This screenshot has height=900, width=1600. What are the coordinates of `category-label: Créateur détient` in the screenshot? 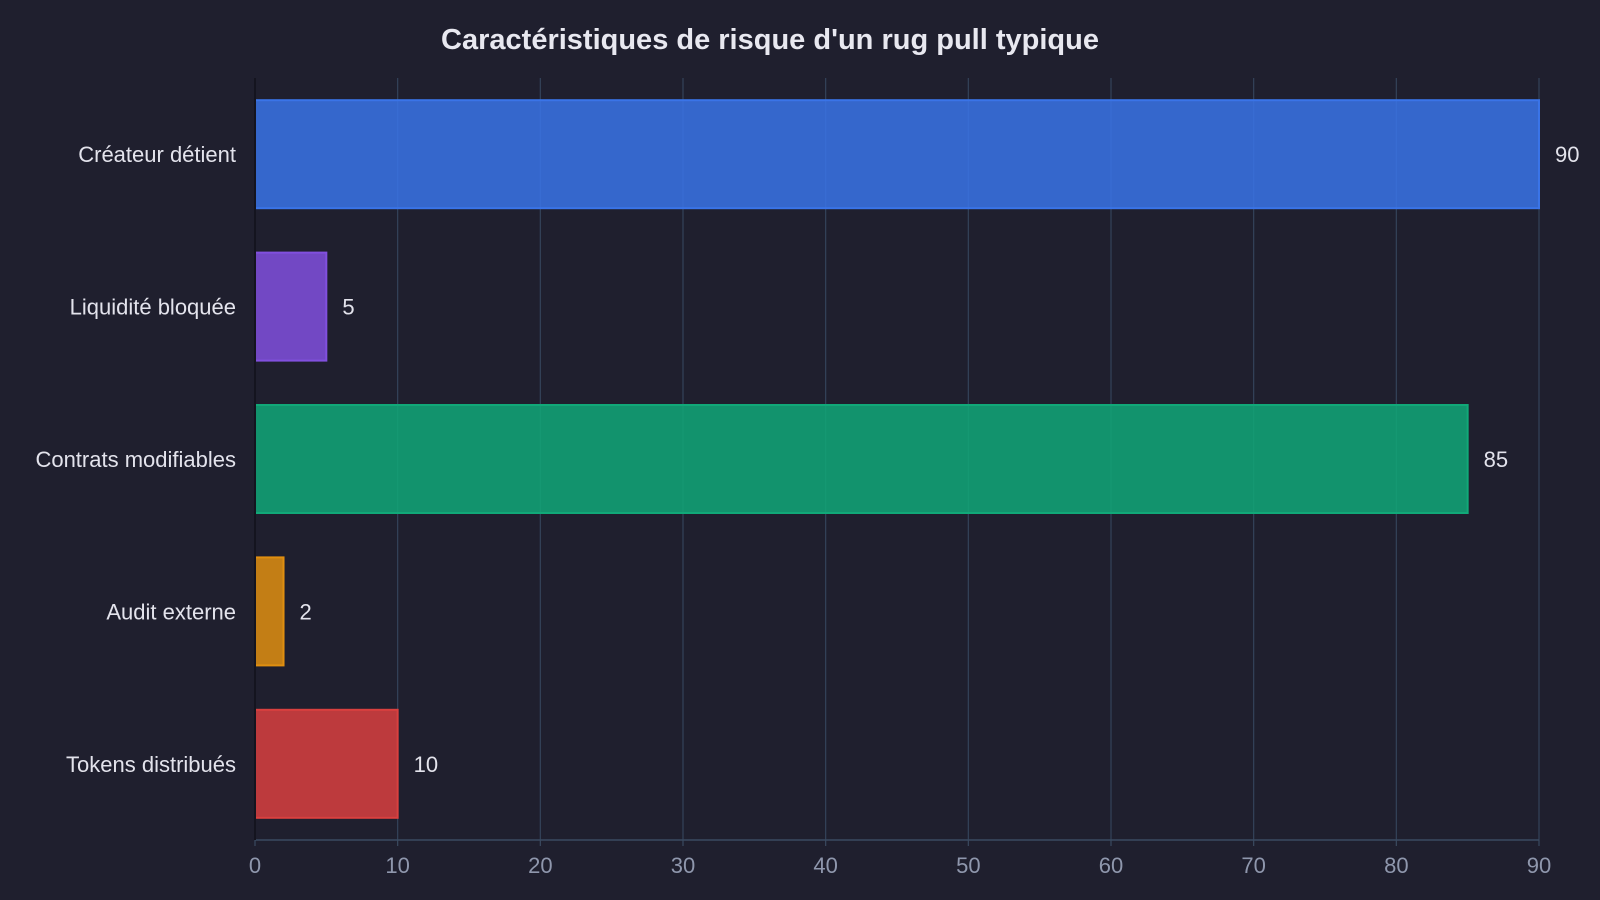 It's located at (157, 154).